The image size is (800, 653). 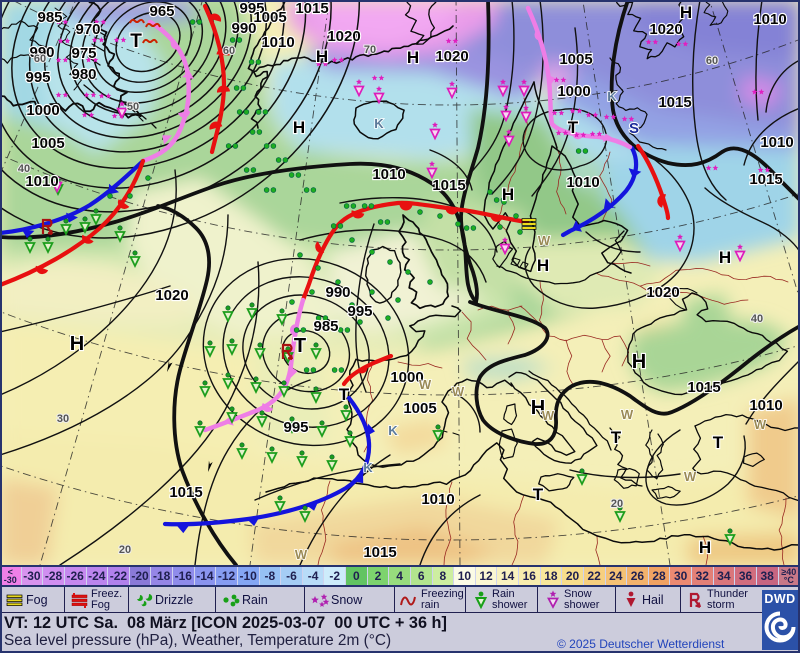 What do you see at coordinates (63, 419) in the screenshot?
I see `svg-text: 30` at bounding box center [63, 419].